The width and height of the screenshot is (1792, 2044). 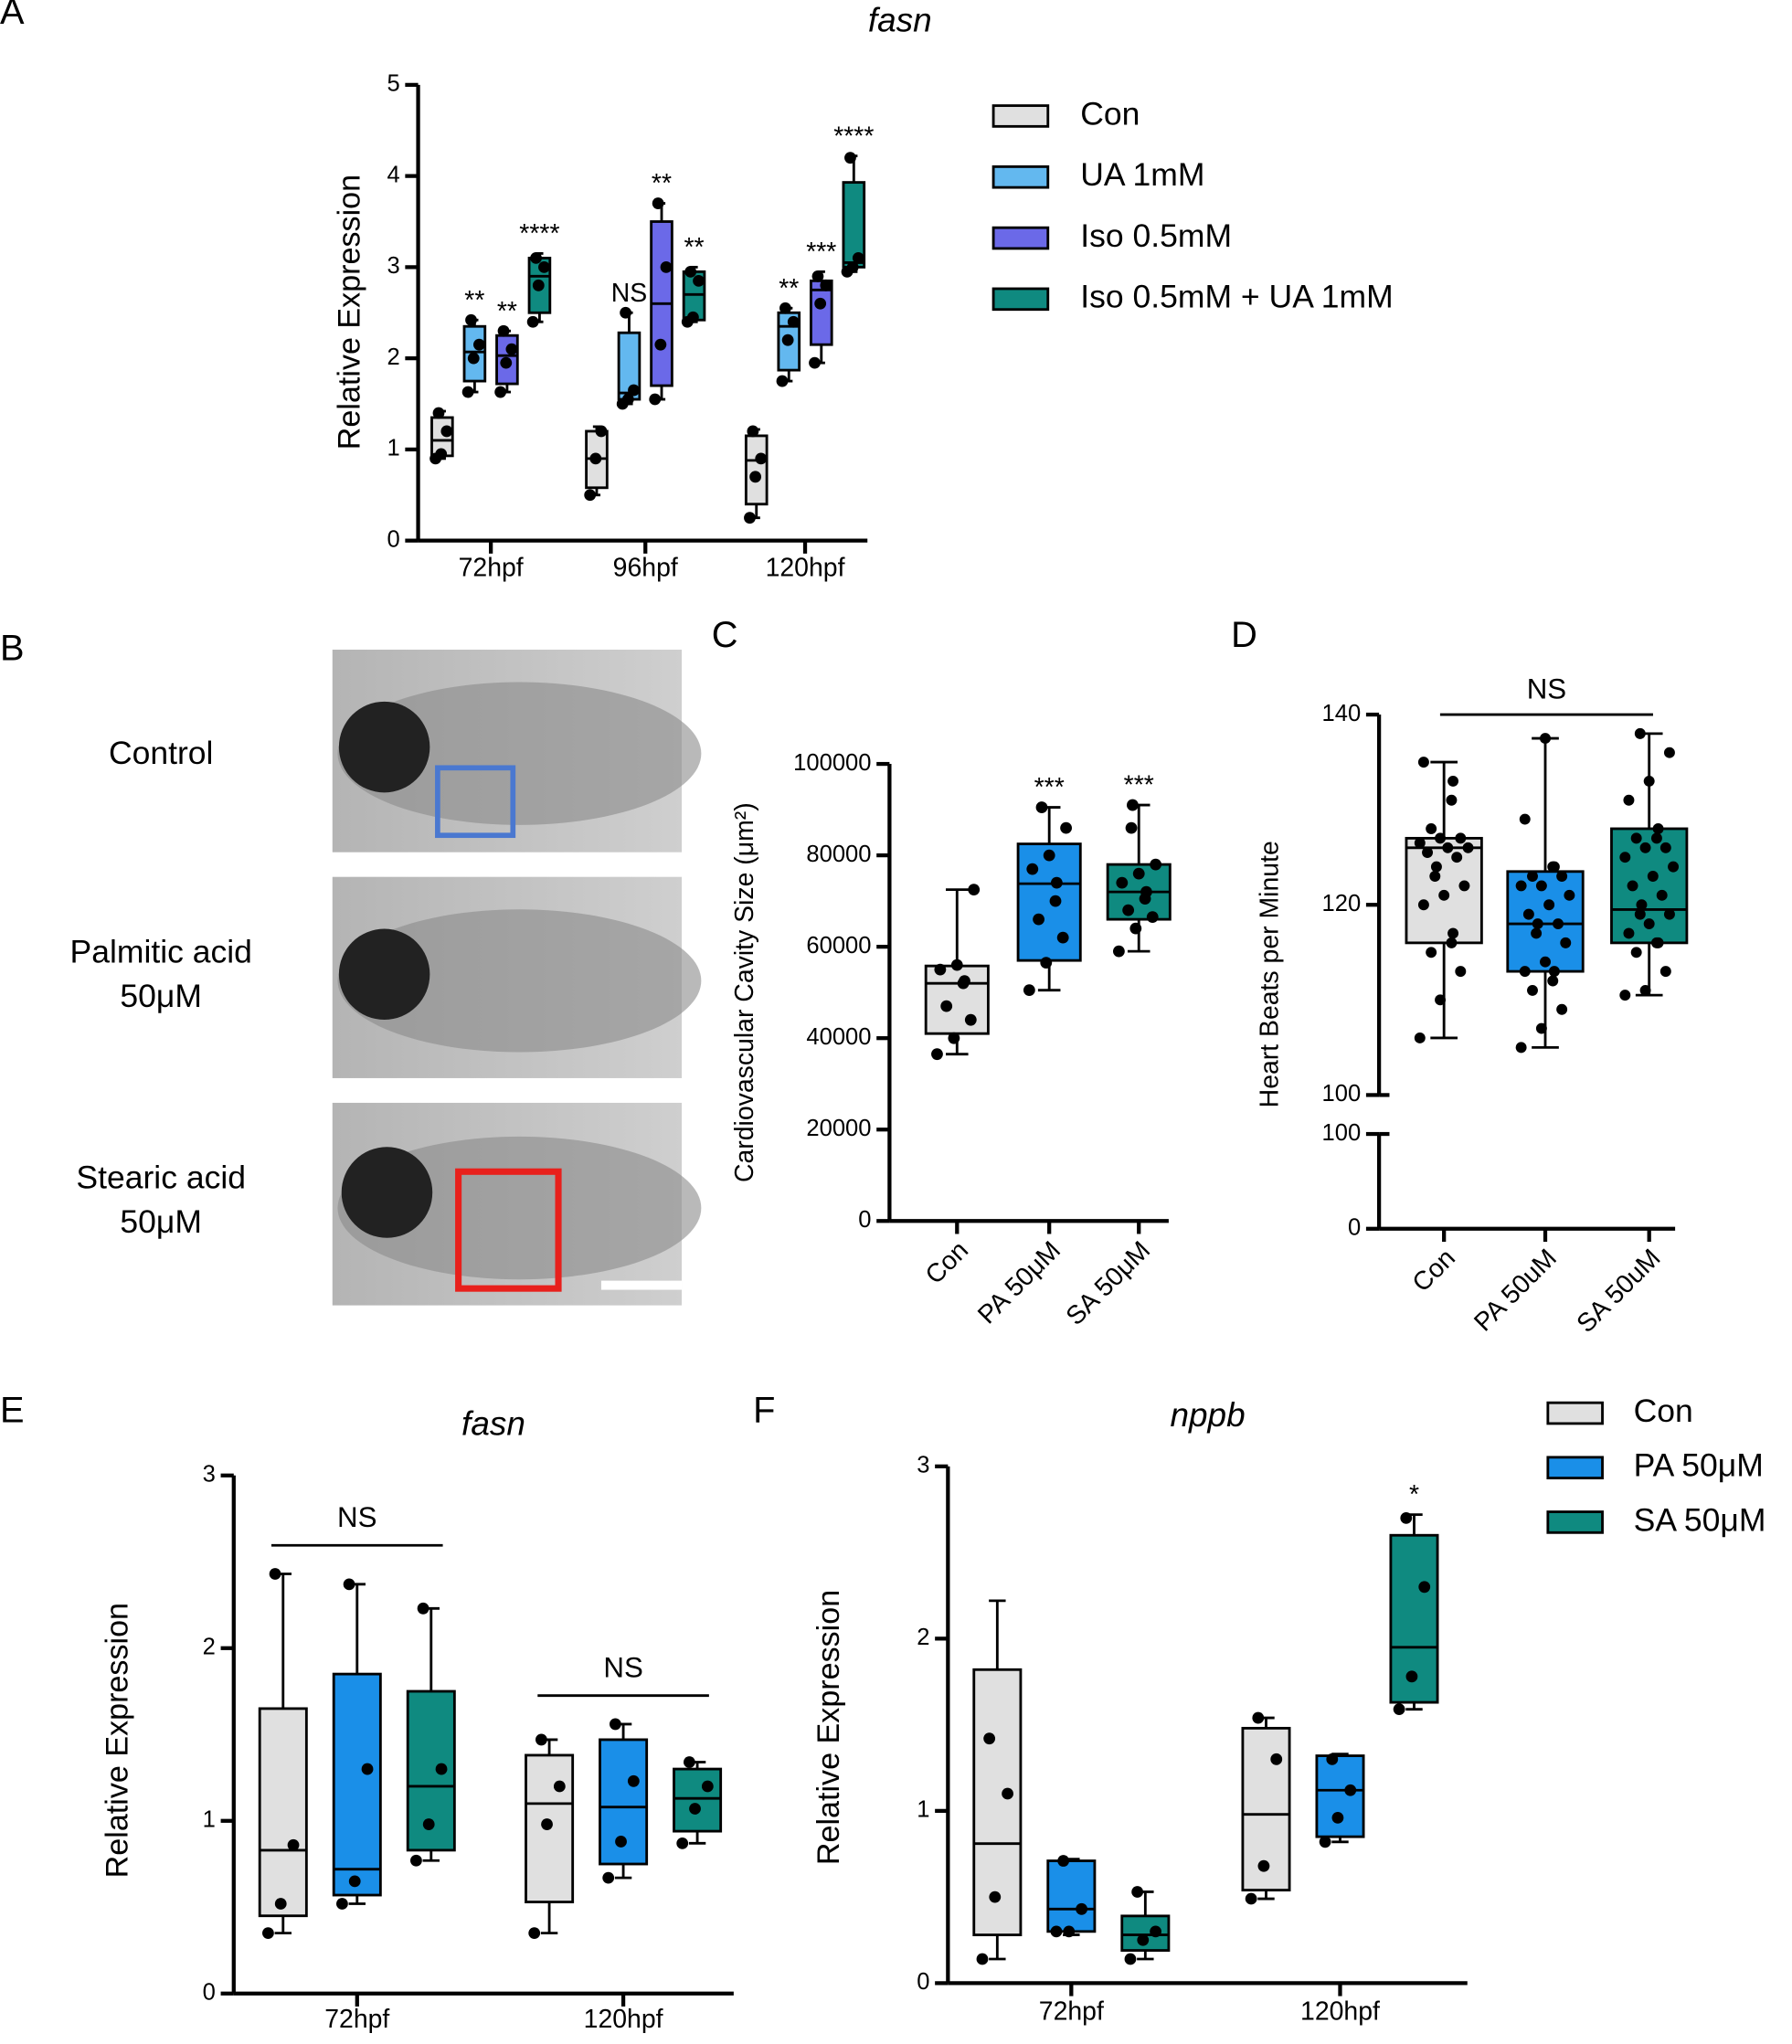 What do you see at coordinates (865, 1220) in the screenshot?
I see `y-tick-label: 0` at bounding box center [865, 1220].